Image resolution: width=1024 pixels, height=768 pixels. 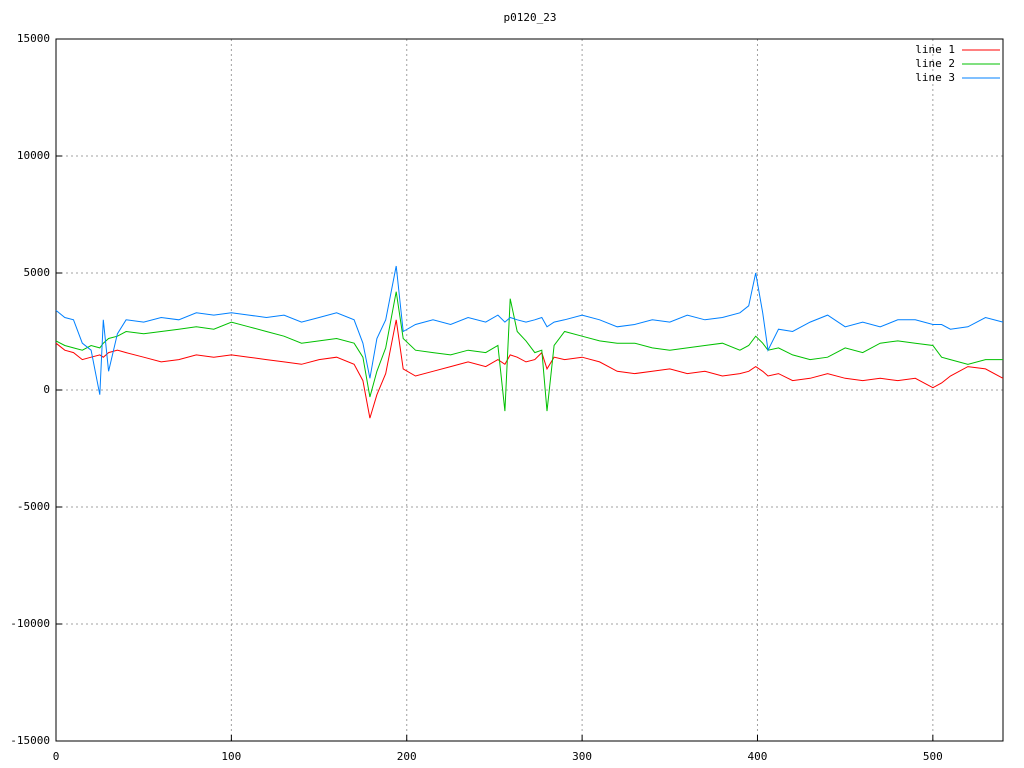 I want to click on x-tick-label: 400, so click(x=758, y=756).